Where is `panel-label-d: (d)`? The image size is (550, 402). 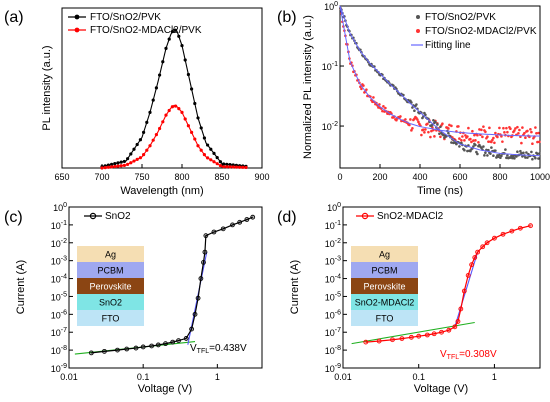
panel-label-d: (d) is located at coordinates (287, 217).